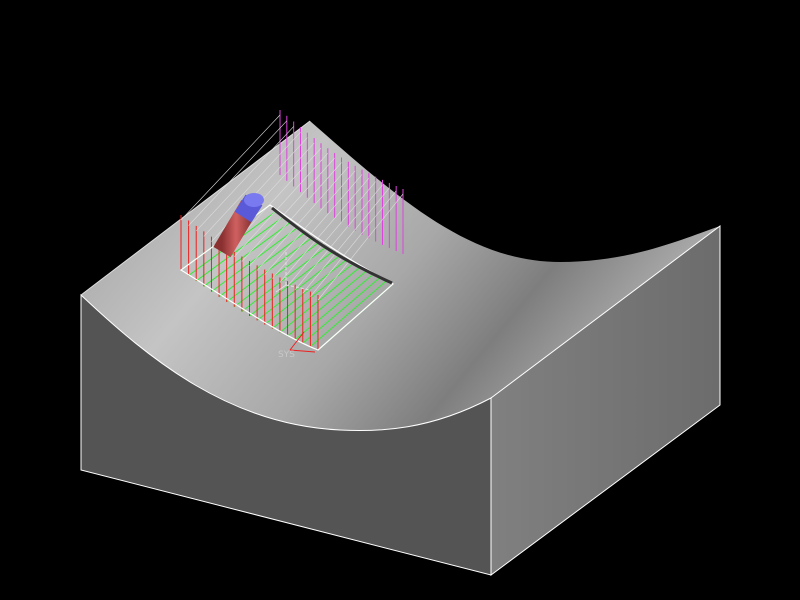  I want to click on tool, so click(238, 225).